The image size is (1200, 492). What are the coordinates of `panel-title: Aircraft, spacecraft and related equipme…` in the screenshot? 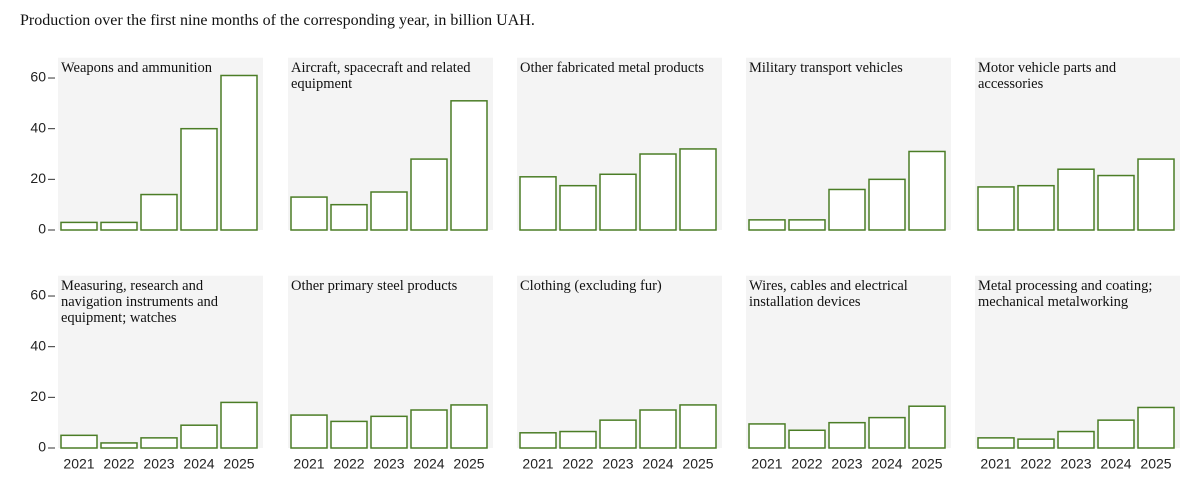 It's located at (381, 75).